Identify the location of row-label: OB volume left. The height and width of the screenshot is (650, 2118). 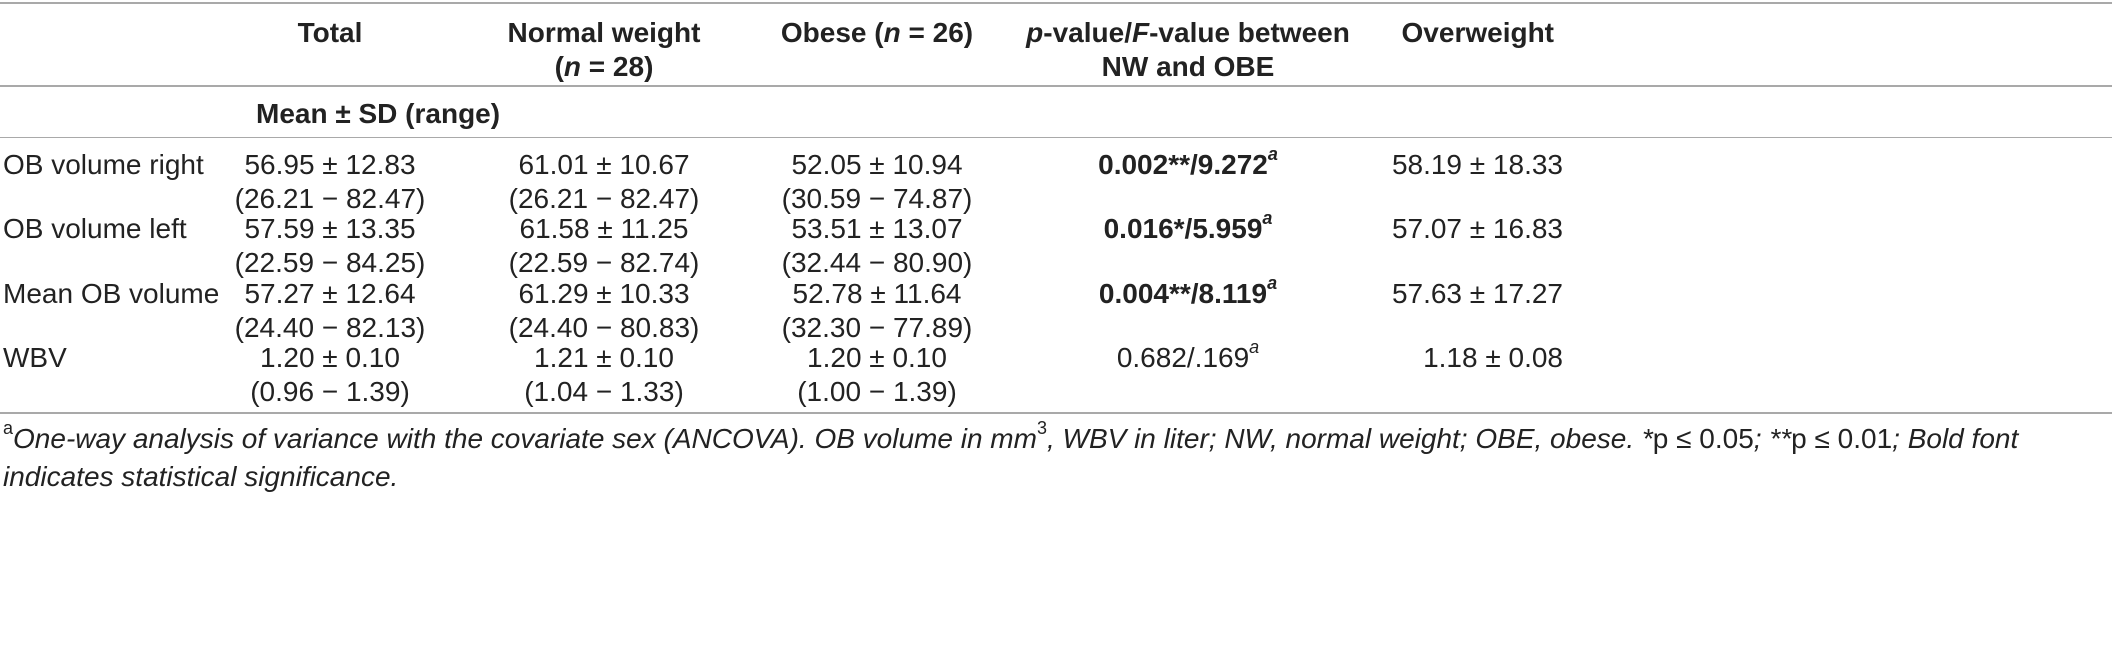
(95, 228).